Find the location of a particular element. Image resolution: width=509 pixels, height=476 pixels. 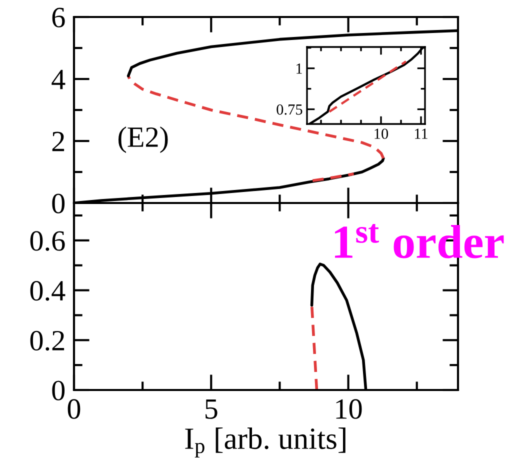

y-tick-label: 4 is located at coordinates (59, 80).